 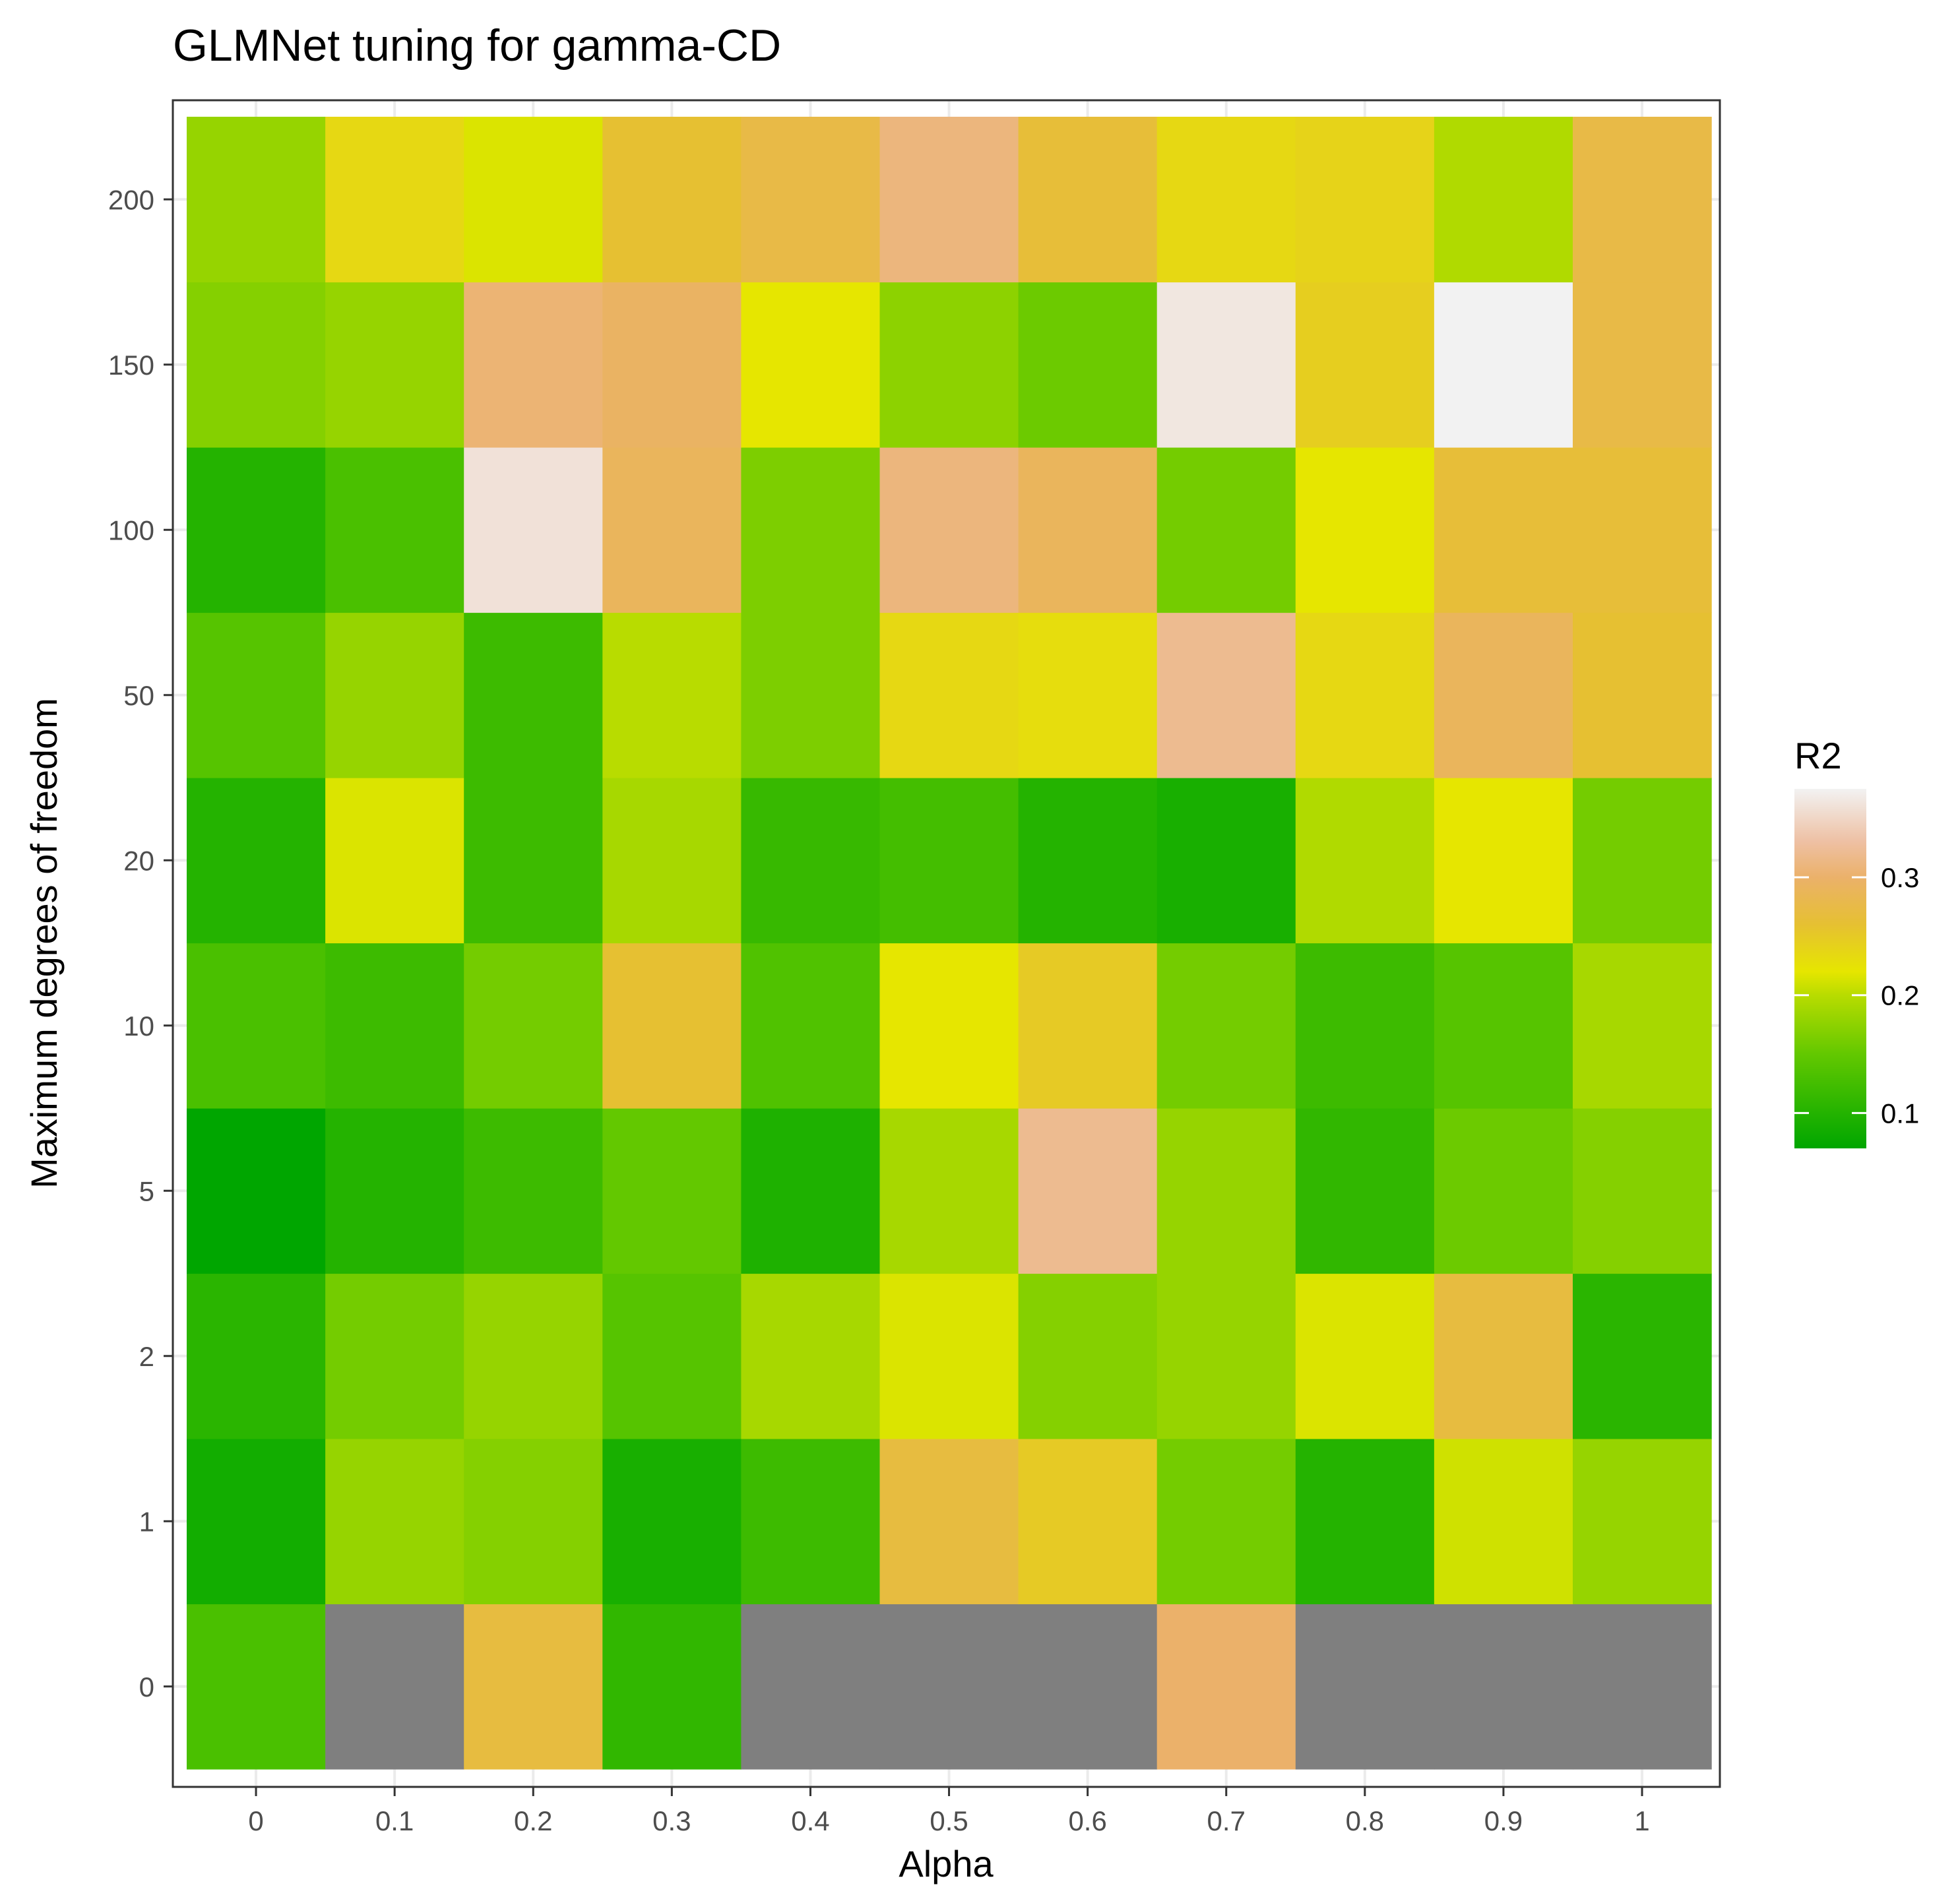 I want to click on x-axis-title: Alpha, so click(x=946, y=1864).